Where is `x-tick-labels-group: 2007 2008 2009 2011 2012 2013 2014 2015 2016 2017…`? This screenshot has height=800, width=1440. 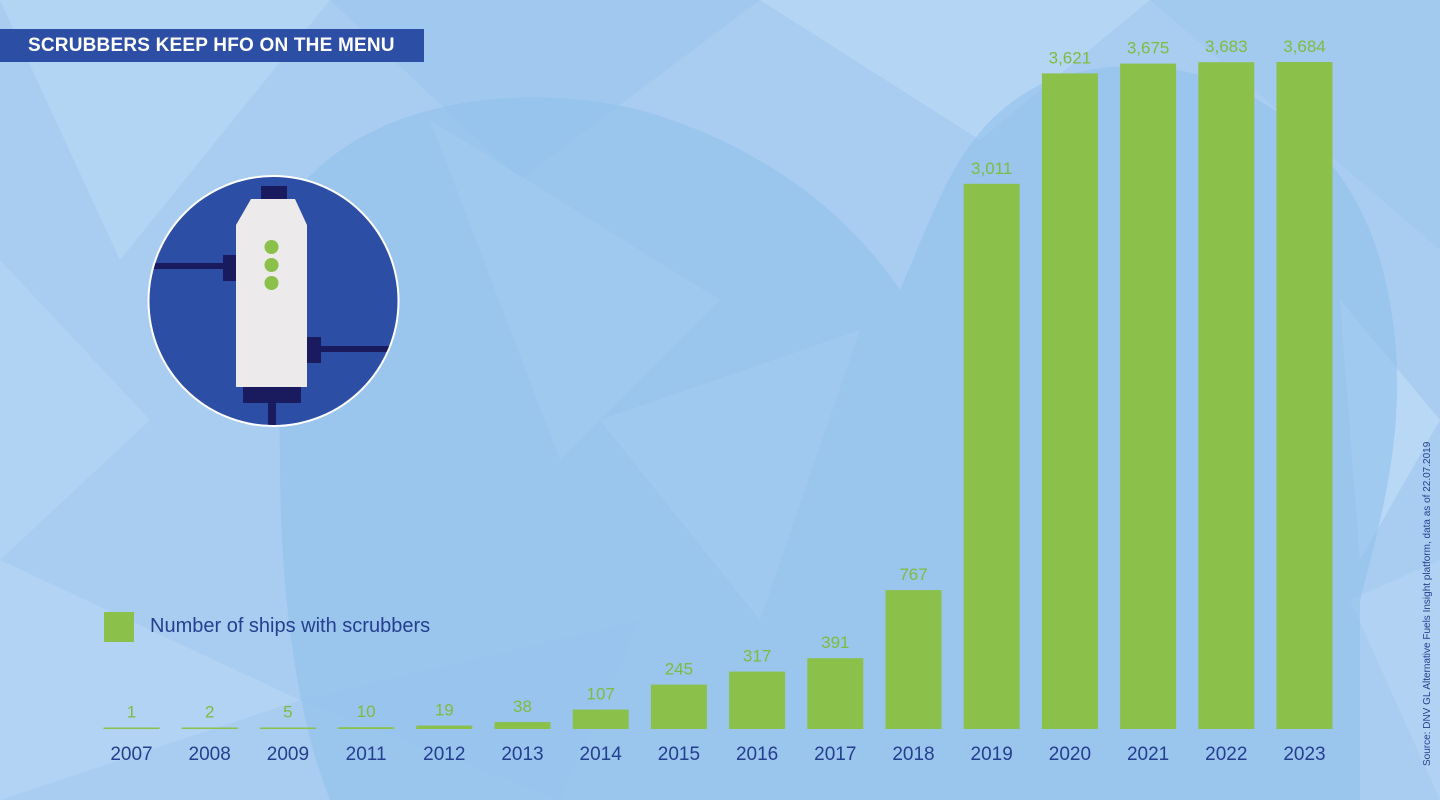 x-tick-labels-group: 2007 2008 2009 2011 2012 2013 2014 2015 2016 2017… is located at coordinates (717, 754).